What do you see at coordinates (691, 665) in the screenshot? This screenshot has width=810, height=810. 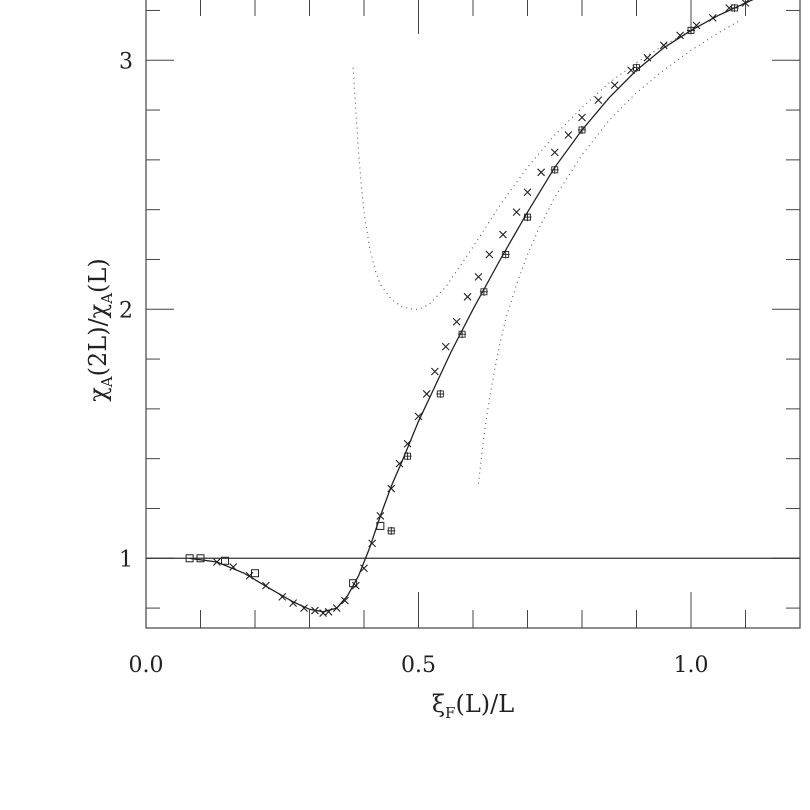 I see `x-tick-label: 1.0` at bounding box center [691, 665].